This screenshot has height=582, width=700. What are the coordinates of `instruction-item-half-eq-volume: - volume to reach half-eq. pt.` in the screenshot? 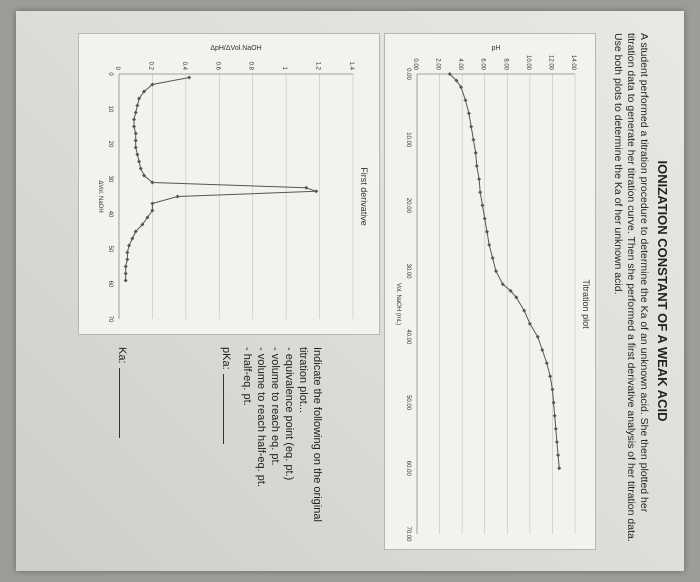 It's located at (261, 417).